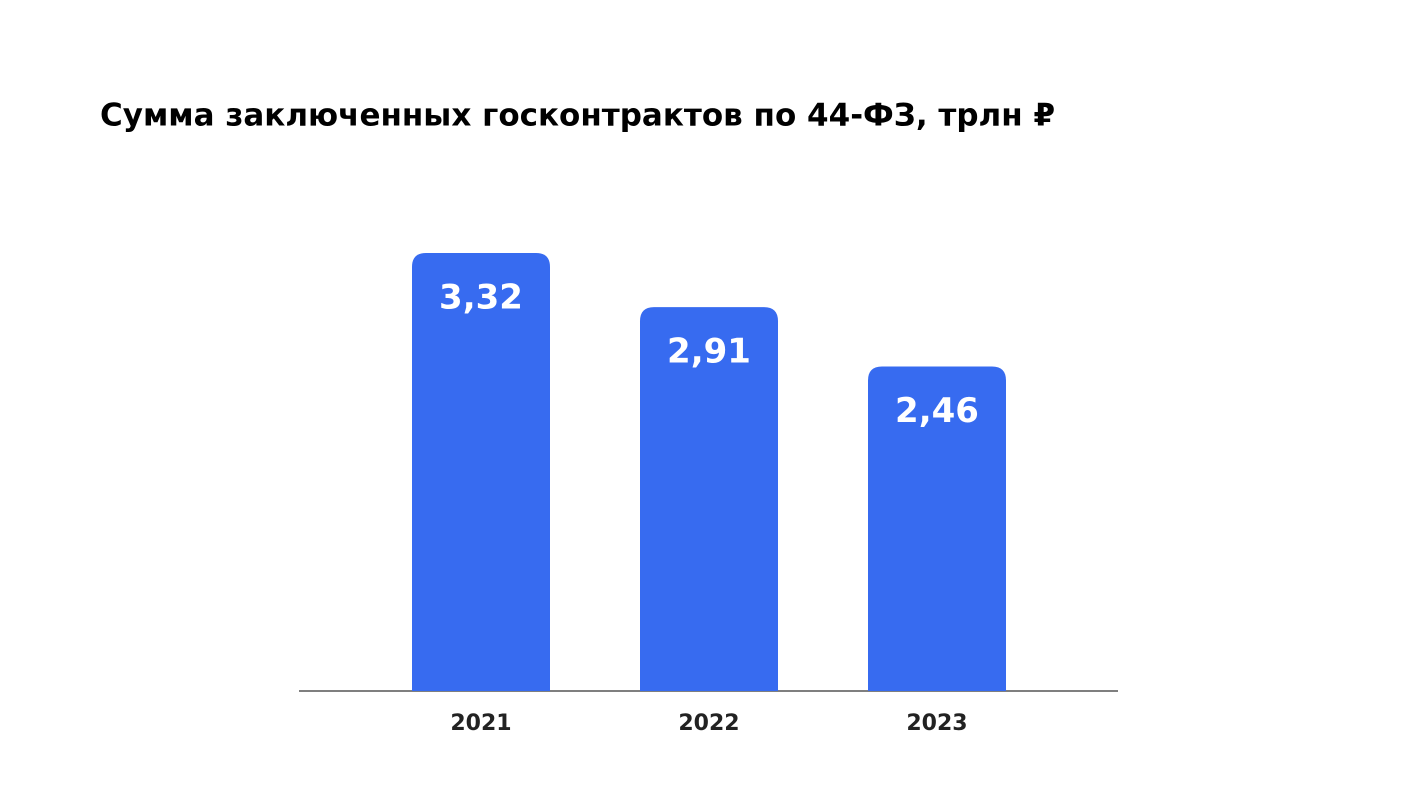 The image size is (1418, 800). Describe the element at coordinates (936, 723) in the screenshot. I see `x-tick-label: 2023` at that location.